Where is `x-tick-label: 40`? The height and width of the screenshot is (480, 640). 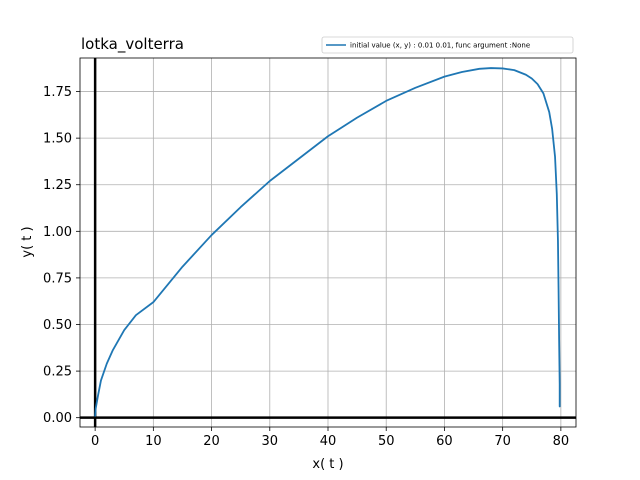
x-tick-label: 40 is located at coordinates (328, 441).